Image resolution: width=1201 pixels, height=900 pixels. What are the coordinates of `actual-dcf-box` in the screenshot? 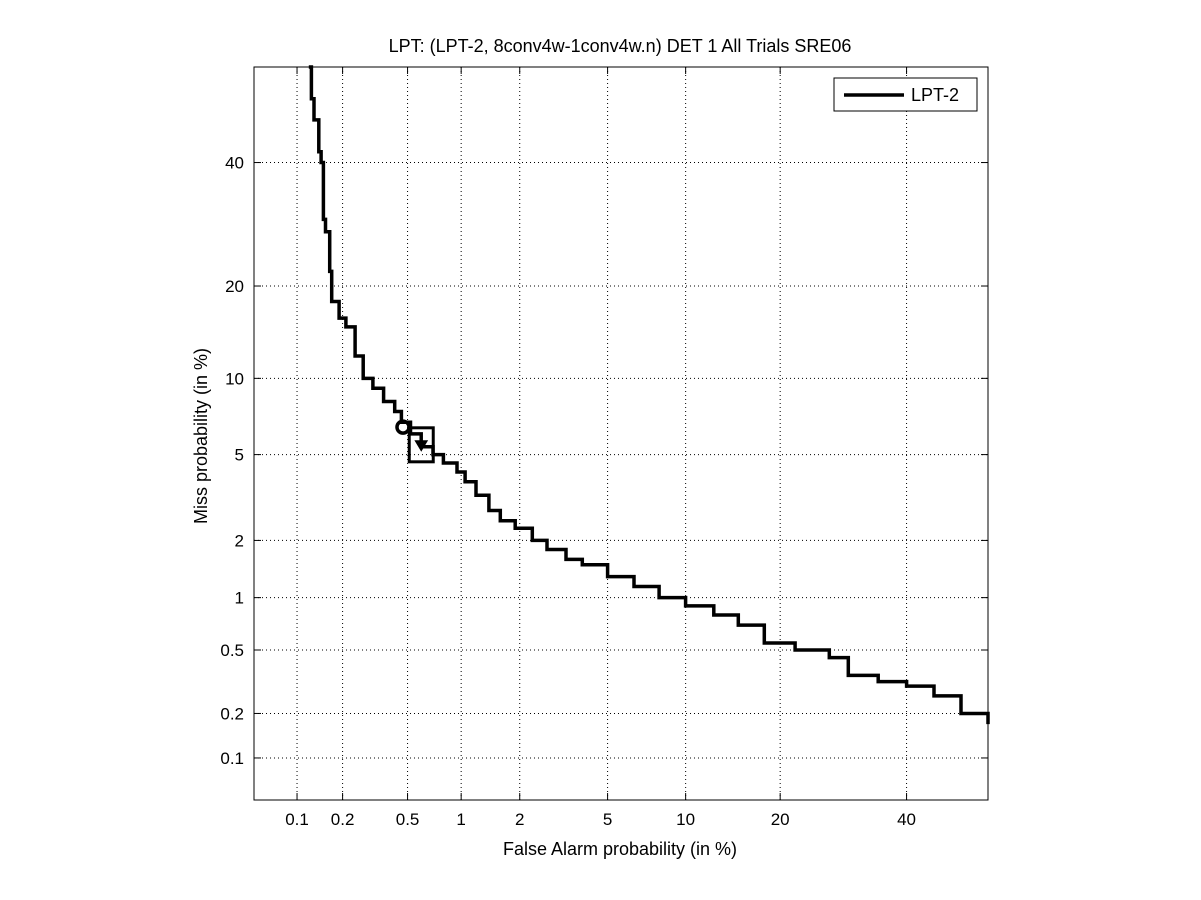 It's located at (421, 445).